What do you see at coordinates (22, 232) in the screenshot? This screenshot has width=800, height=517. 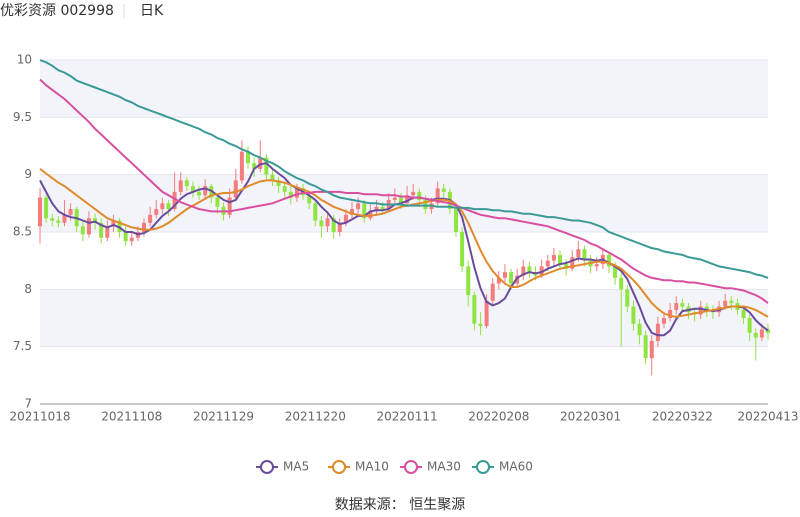 I see `y-tick-label: 8.5` at bounding box center [22, 232].